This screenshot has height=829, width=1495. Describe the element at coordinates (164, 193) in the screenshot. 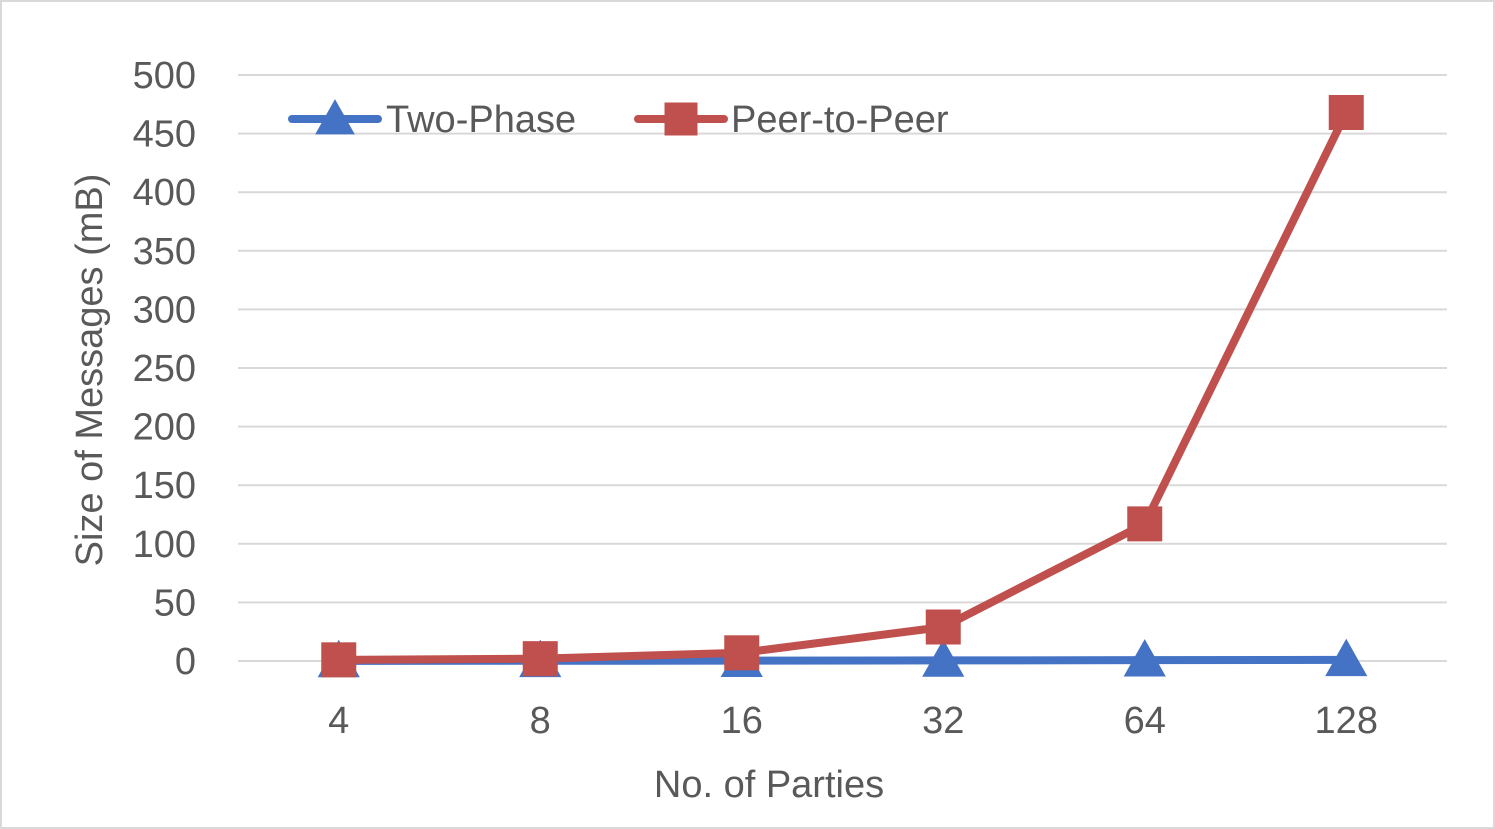

I see `y-tick-label: 400` at that location.